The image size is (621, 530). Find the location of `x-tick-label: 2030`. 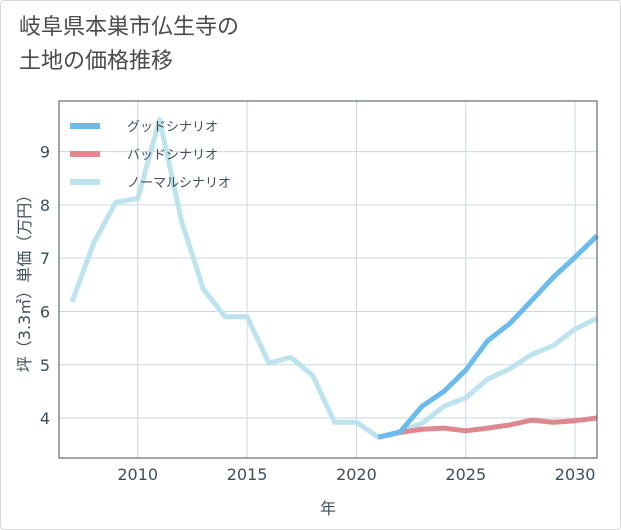

x-tick-label: 2030 is located at coordinates (575, 474).